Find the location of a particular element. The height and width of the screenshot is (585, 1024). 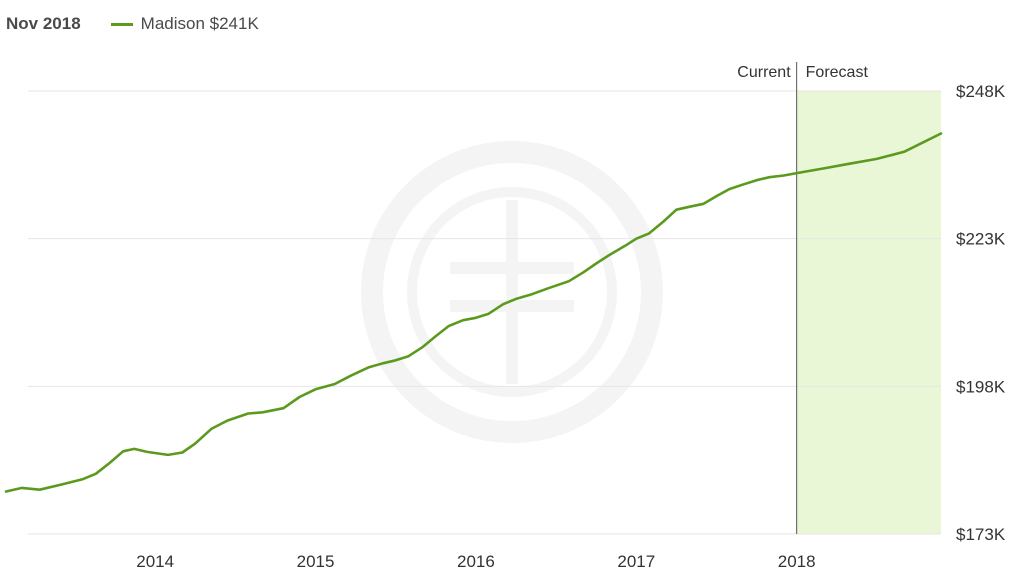

y-tick-label: $173K is located at coordinates (981, 534).